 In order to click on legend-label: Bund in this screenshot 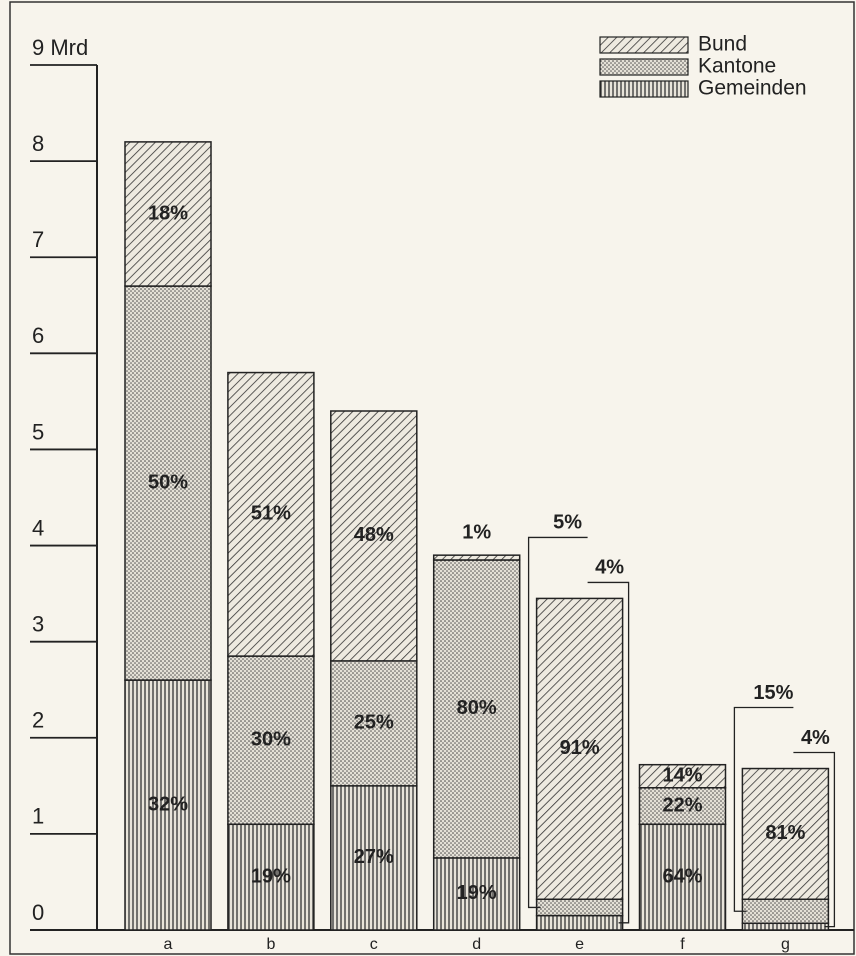, I will do `click(722, 44)`.